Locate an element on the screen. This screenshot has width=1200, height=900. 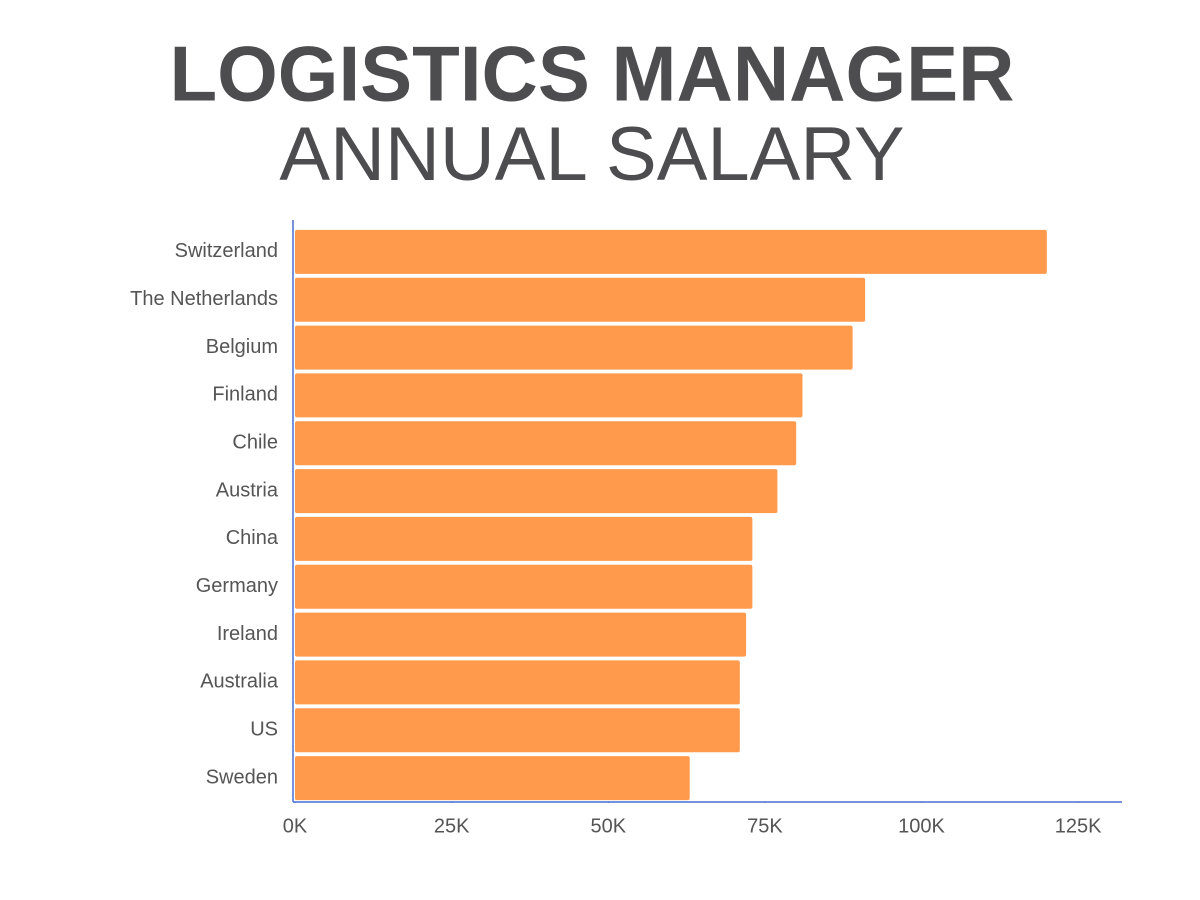
x-tick-label: 0K is located at coordinates (295, 826).